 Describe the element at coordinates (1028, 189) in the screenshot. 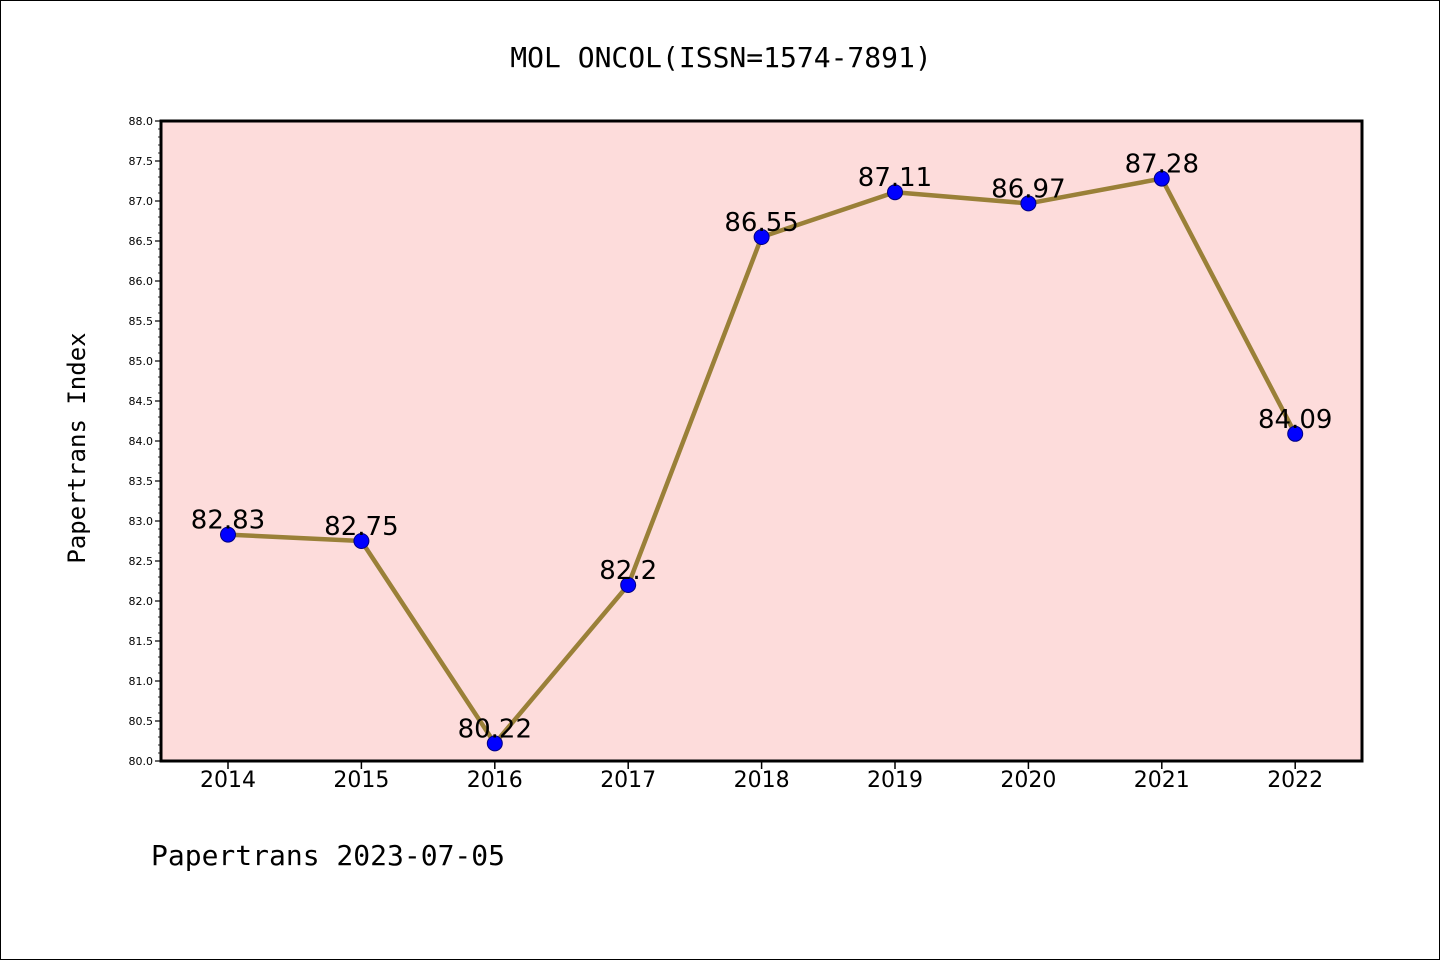

I see `data-label: 86.97` at that location.